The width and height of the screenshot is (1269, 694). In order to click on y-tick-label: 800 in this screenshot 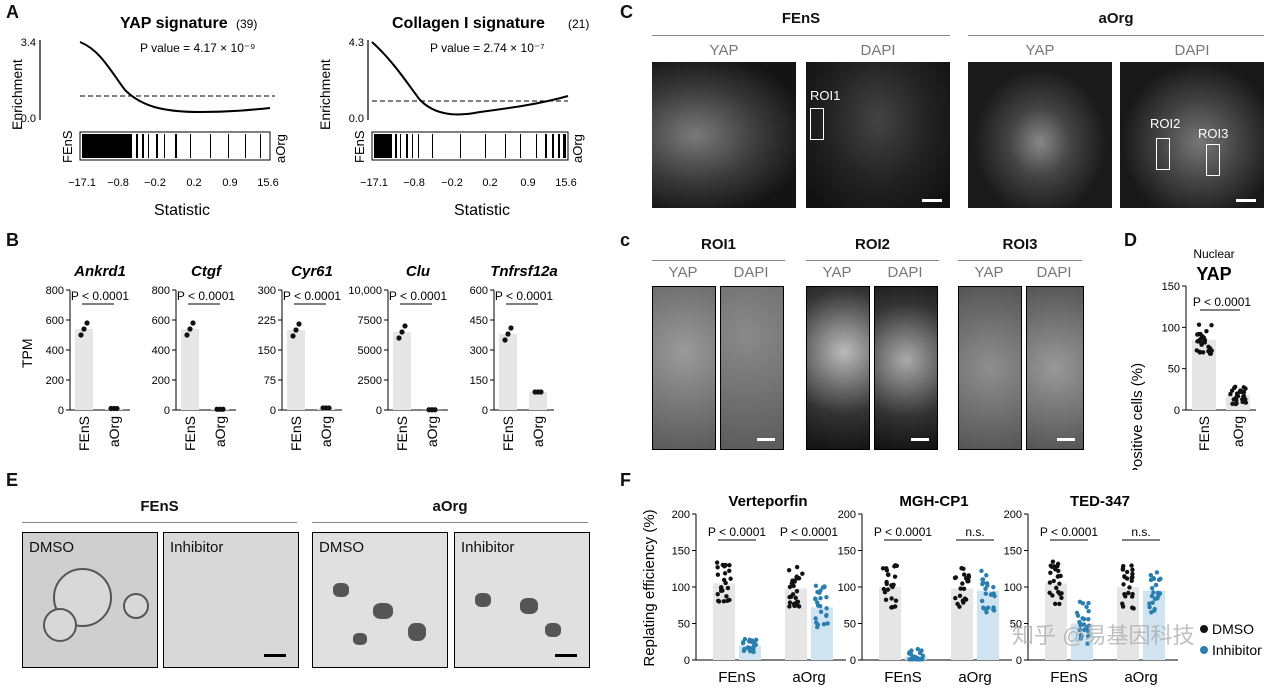, I will do `click(161, 291)`.